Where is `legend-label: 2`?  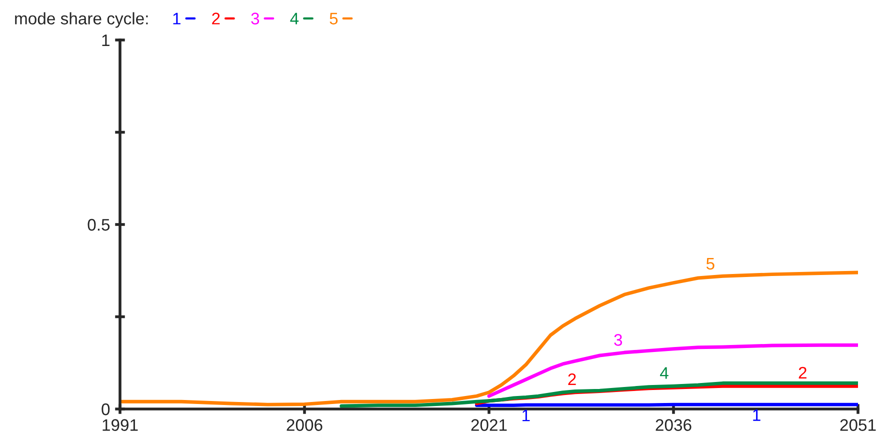
legend-label: 2 is located at coordinates (216, 18).